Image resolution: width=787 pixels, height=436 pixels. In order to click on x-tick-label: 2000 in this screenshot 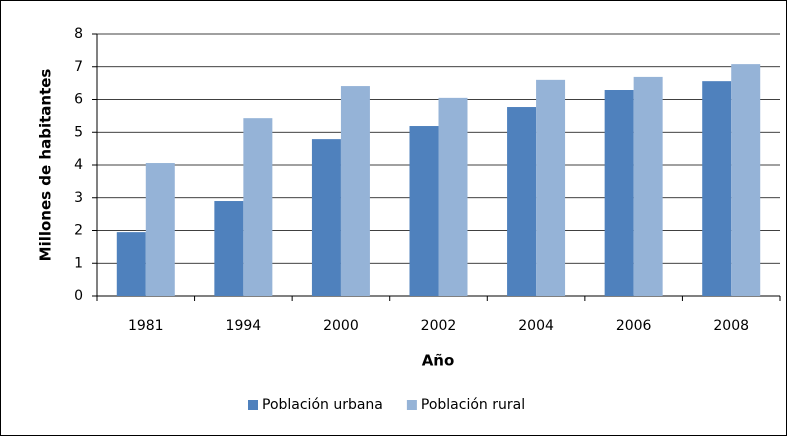, I will do `click(341, 326)`.